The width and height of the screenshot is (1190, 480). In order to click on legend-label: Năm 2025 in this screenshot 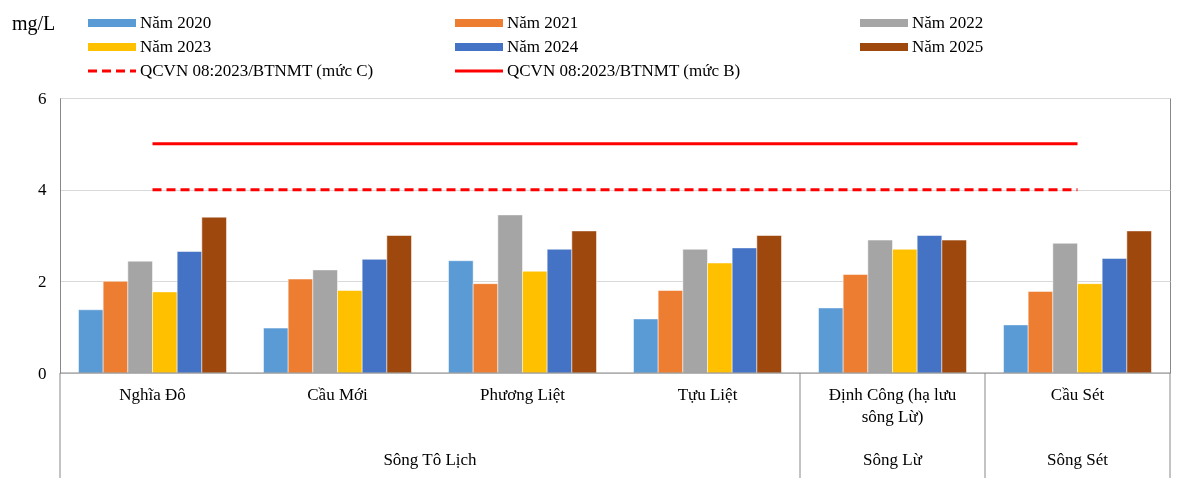, I will do `click(948, 46)`.